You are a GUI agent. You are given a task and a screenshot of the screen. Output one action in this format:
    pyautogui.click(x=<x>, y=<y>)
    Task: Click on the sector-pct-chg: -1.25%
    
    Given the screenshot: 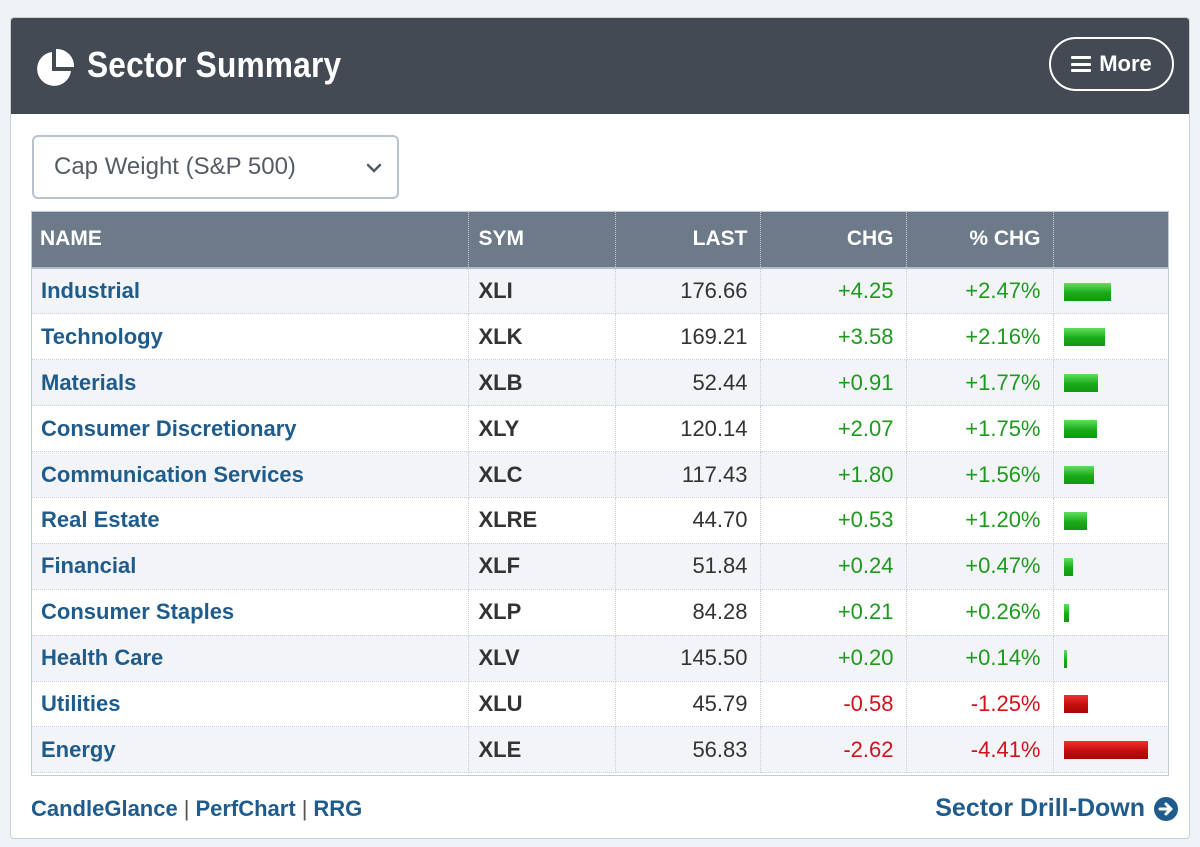 What is the action you would take?
    pyautogui.click(x=980, y=704)
    